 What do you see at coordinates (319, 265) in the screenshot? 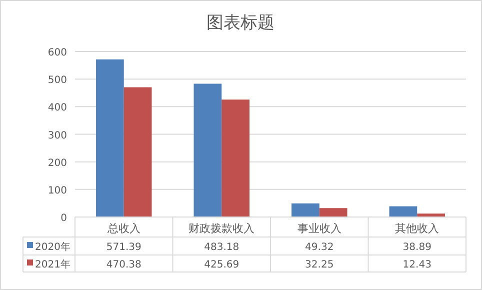
I see `data-label: 32.25` at bounding box center [319, 265].